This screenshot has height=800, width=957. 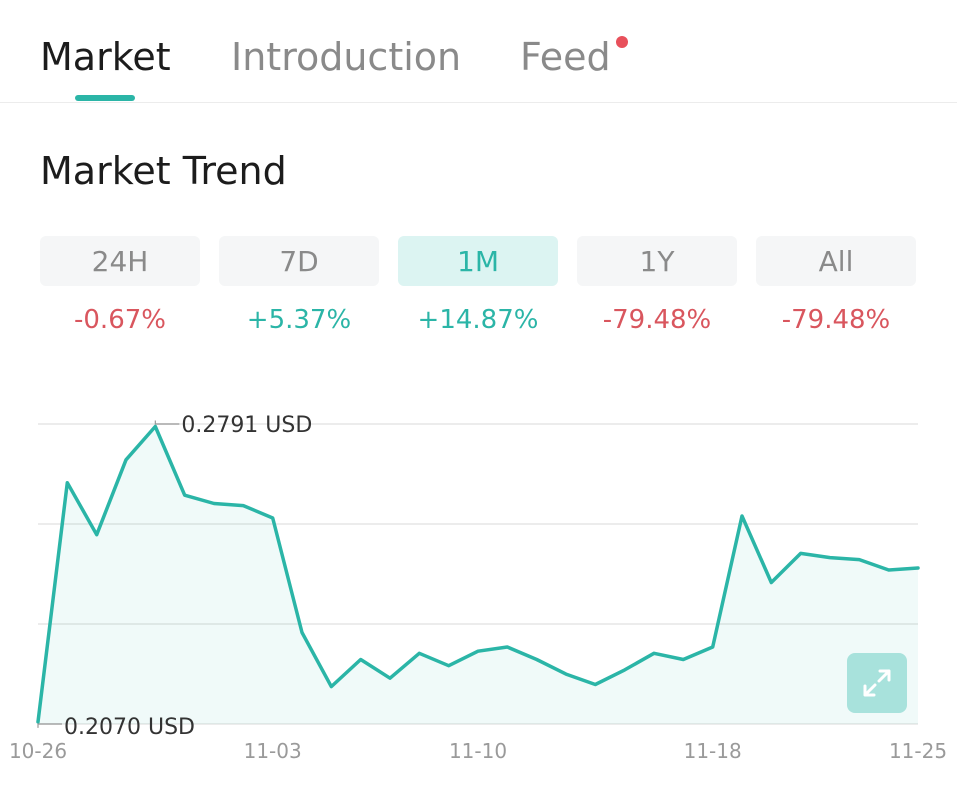 What do you see at coordinates (273, 751) in the screenshot?
I see `x-tick-label: 11-03` at bounding box center [273, 751].